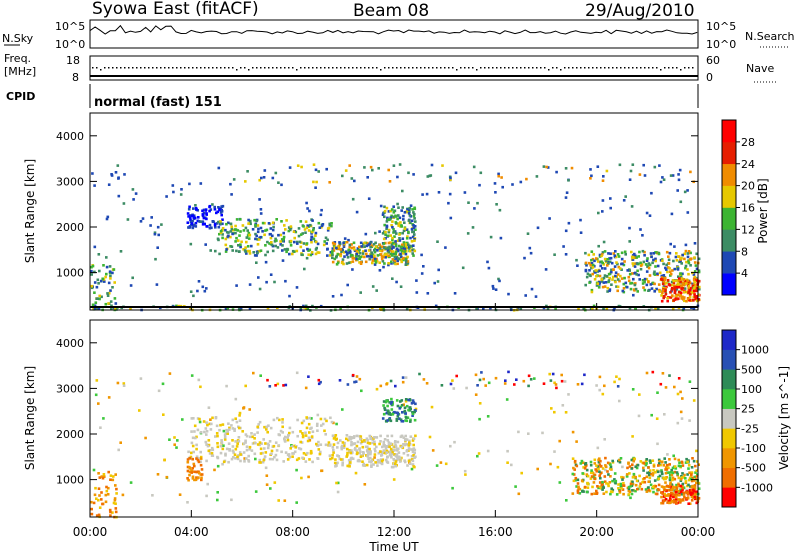 The image size is (800, 554). I want to click on power-ylabel: Slant Range [km], so click(30, 211).